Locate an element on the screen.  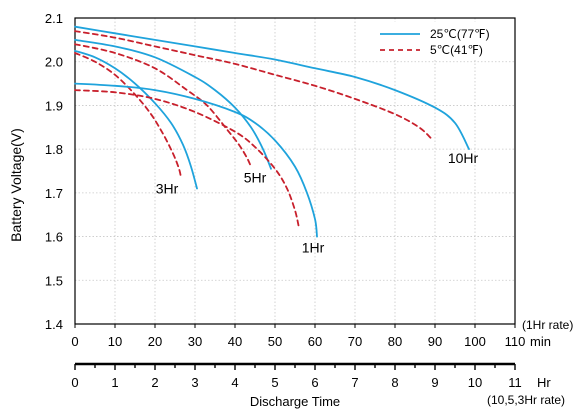
x-minutes-tick-label: 0 is located at coordinates (74, 341).